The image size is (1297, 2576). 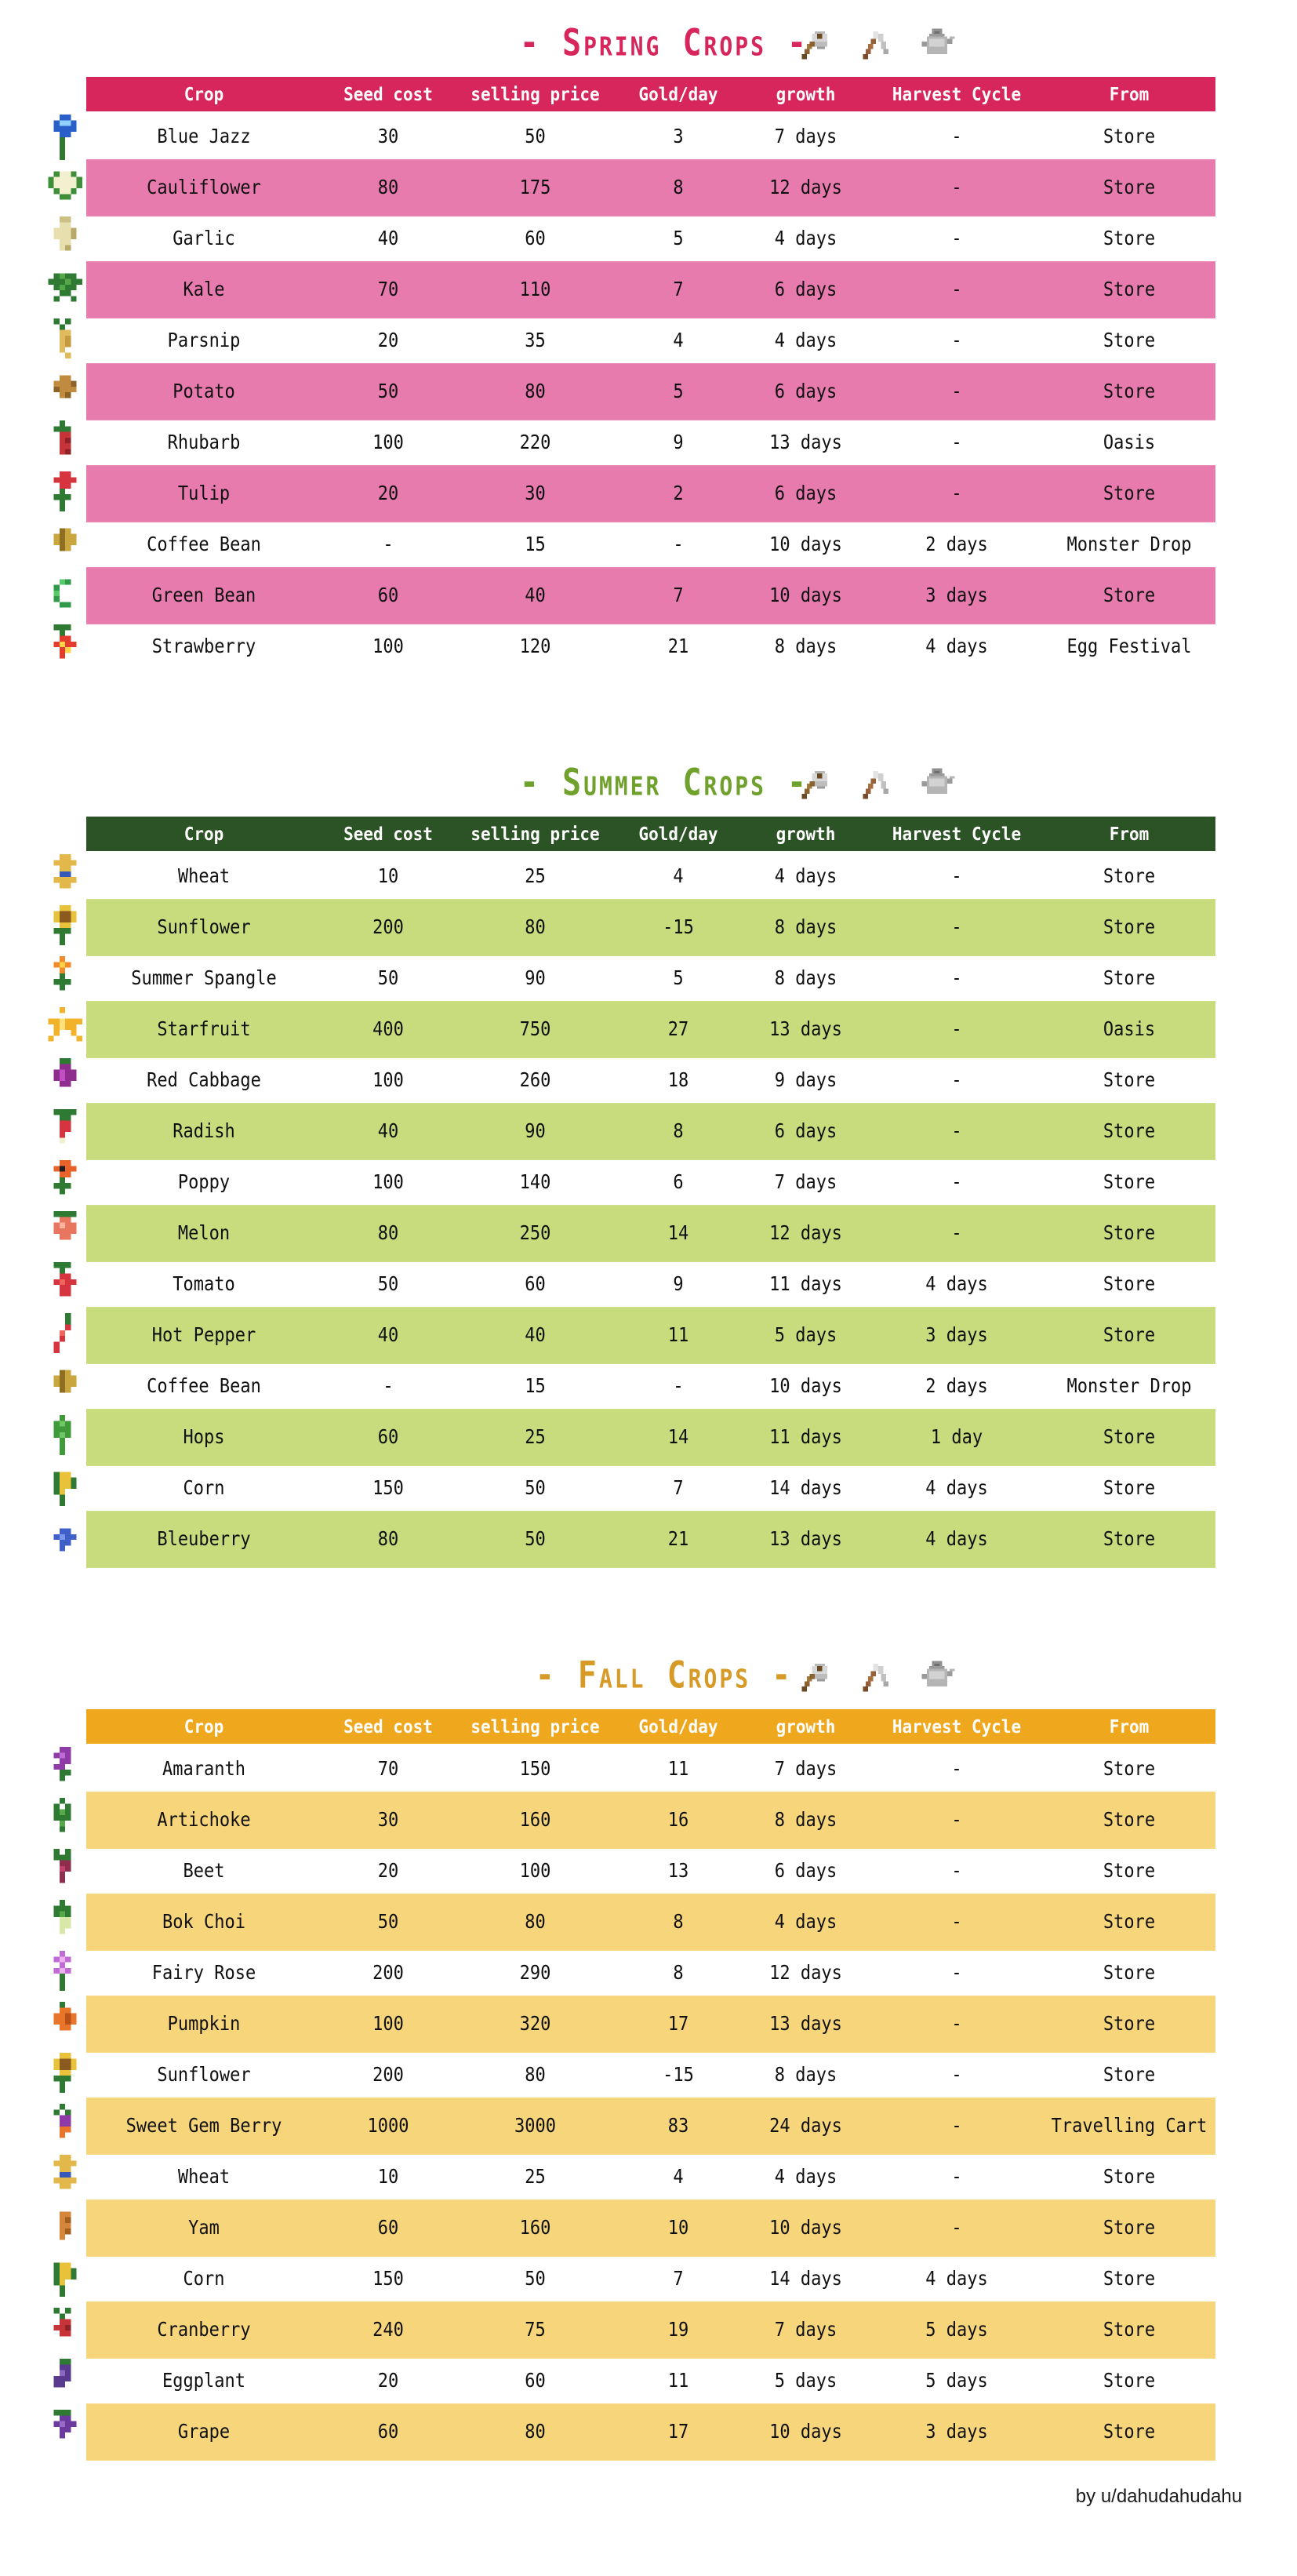 I want to click on cell-selling-price: 120, so click(x=535, y=646).